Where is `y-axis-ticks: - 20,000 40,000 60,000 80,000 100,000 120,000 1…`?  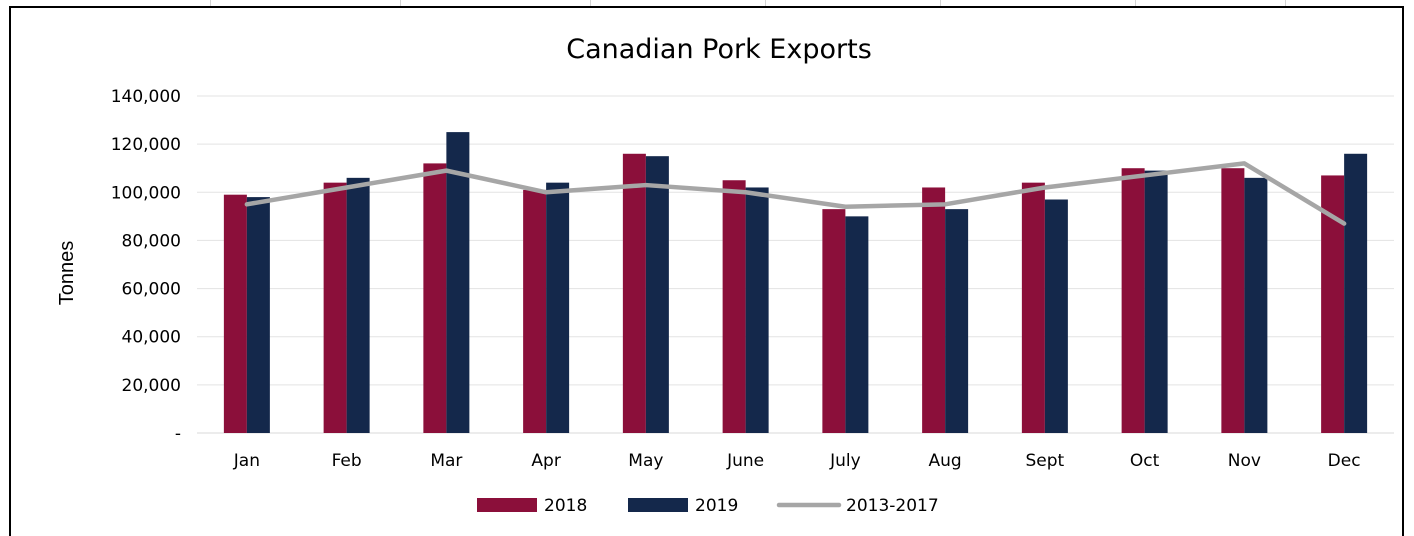
y-axis-ticks: - 20,000 40,000 60,000 80,000 100,000 120,000 1… is located at coordinates (146, 265).